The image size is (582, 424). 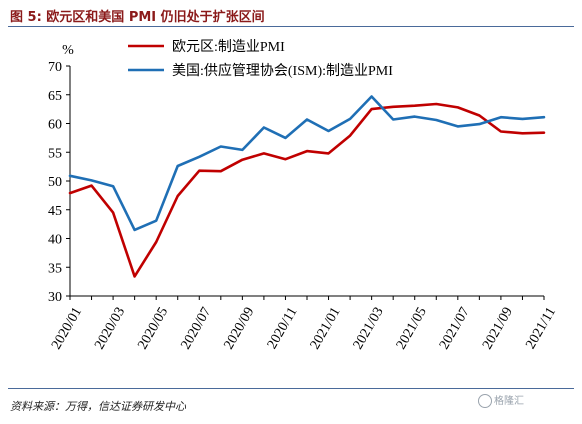 What do you see at coordinates (98, 406) in the screenshot?
I see `source-note: 资料来源：万得，信达证券研发中心` at bounding box center [98, 406].